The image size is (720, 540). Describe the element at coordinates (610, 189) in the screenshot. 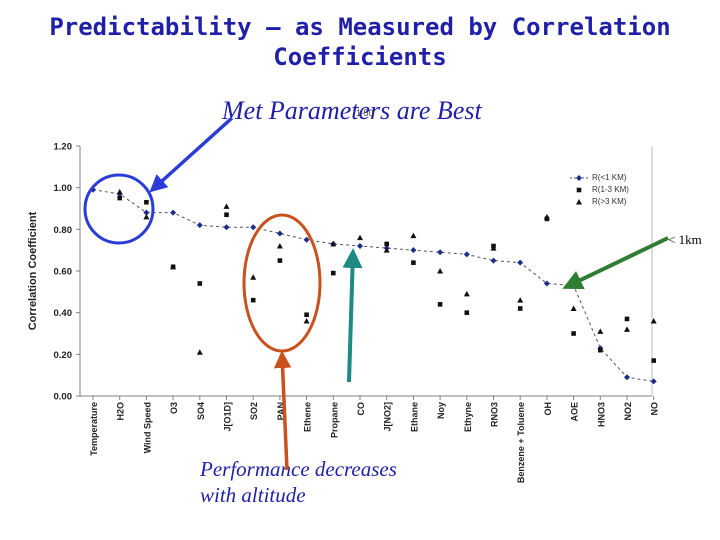

I see `legend-label: R(1-3 KM)` at that location.